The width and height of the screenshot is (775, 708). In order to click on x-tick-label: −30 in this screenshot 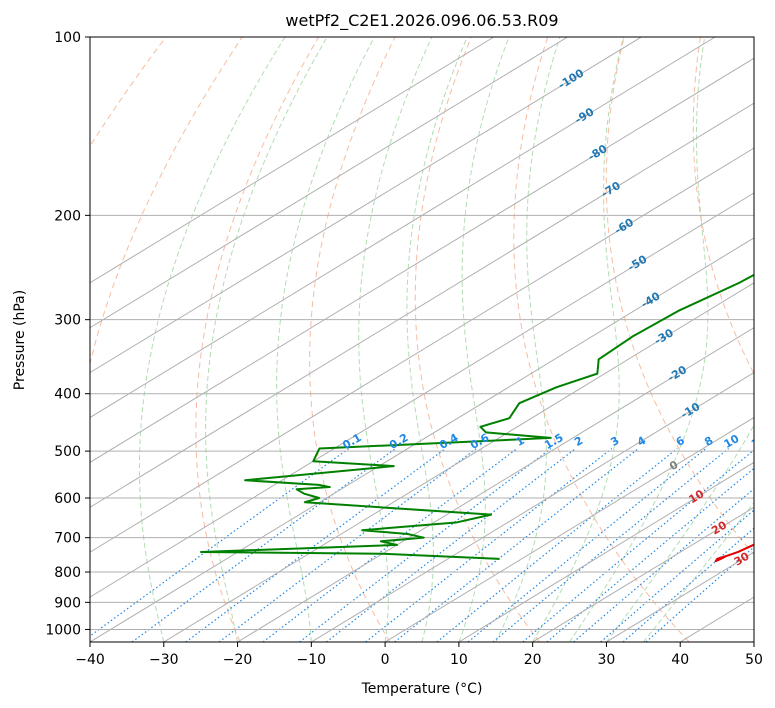, I will do `click(164, 660)`.